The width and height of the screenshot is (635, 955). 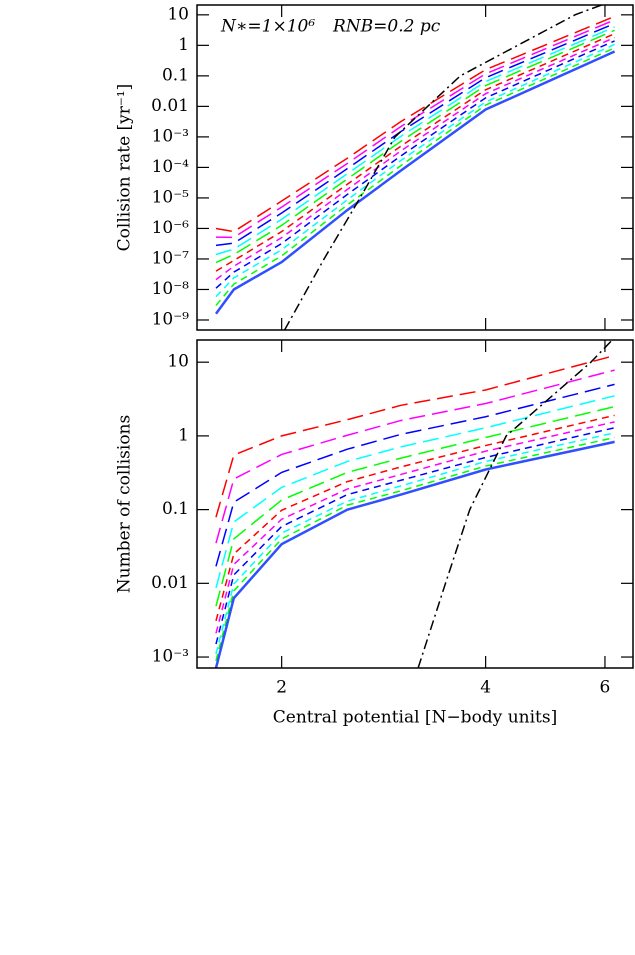 What do you see at coordinates (171, 258) in the screenshot?
I see `y-tick-label: 10⁻⁷` at bounding box center [171, 258].